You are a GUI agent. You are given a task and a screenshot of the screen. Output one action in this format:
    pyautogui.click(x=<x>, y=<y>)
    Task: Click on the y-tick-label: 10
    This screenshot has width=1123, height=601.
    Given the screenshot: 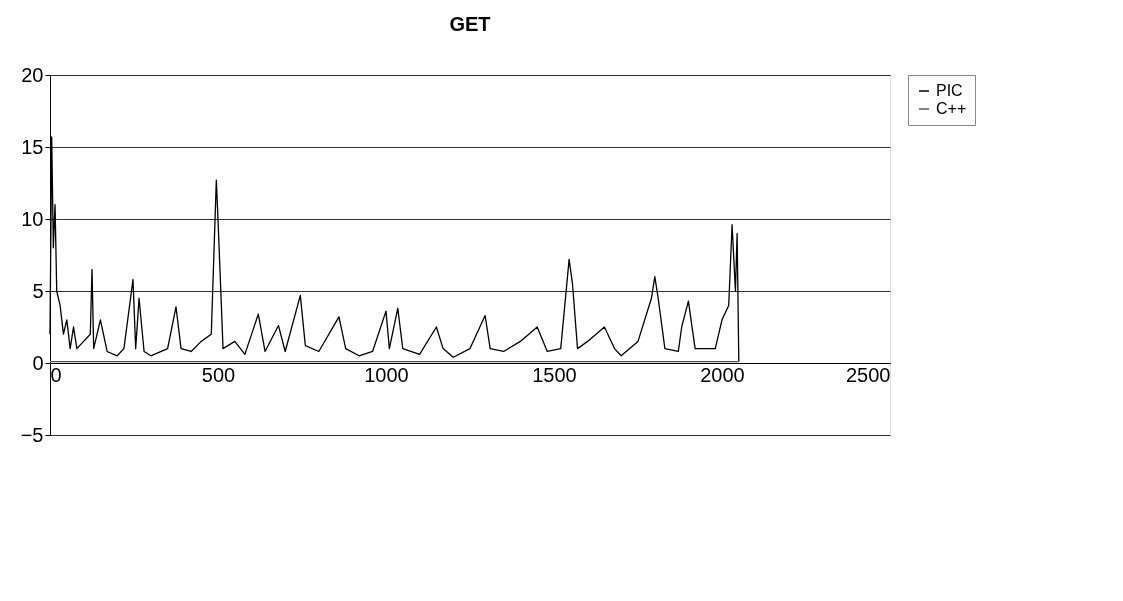 What is the action you would take?
    pyautogui.click(x=32, y=218)
    